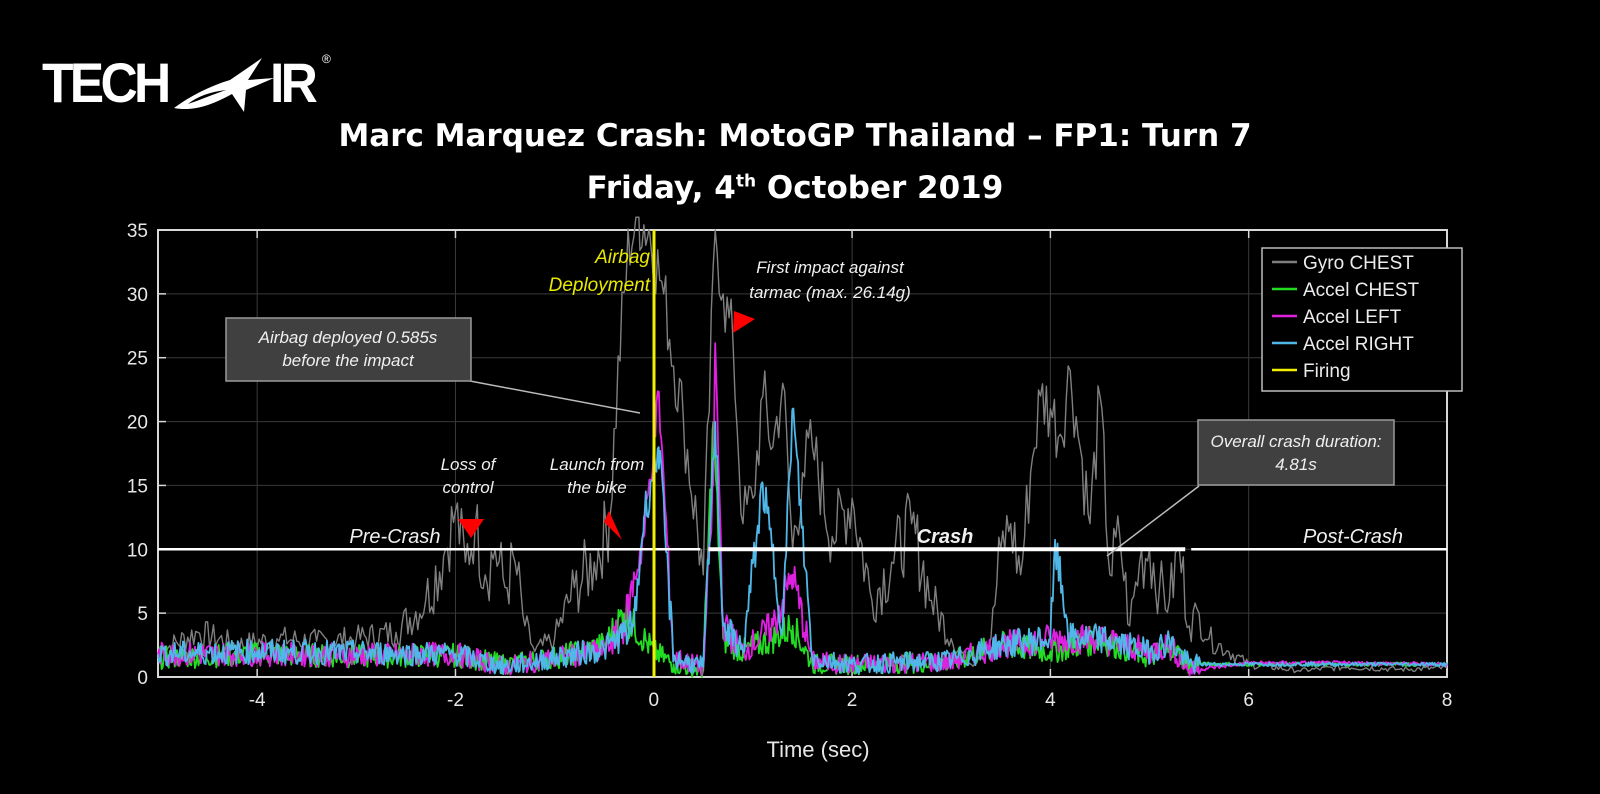 The image size is (1600, 794). What do you see at coordinates (455, 700) in the screenshot?
I see `x-tick-label: -2` at bounding box center [455, 700].